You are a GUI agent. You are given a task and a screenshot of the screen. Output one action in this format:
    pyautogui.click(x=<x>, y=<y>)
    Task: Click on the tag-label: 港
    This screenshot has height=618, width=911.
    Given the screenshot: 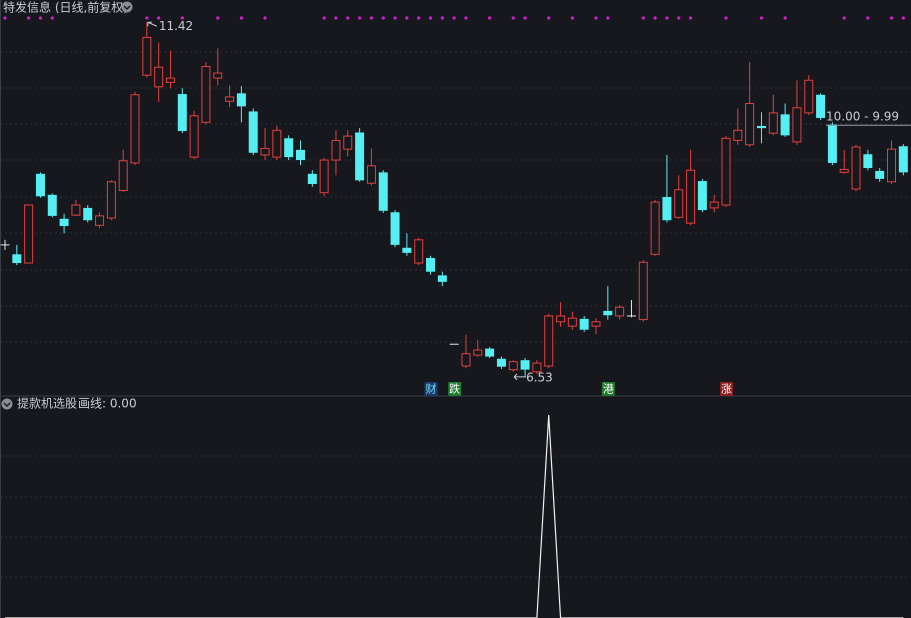 What is the action you would take?
    pyautogui.click(x=608, y=389)
    